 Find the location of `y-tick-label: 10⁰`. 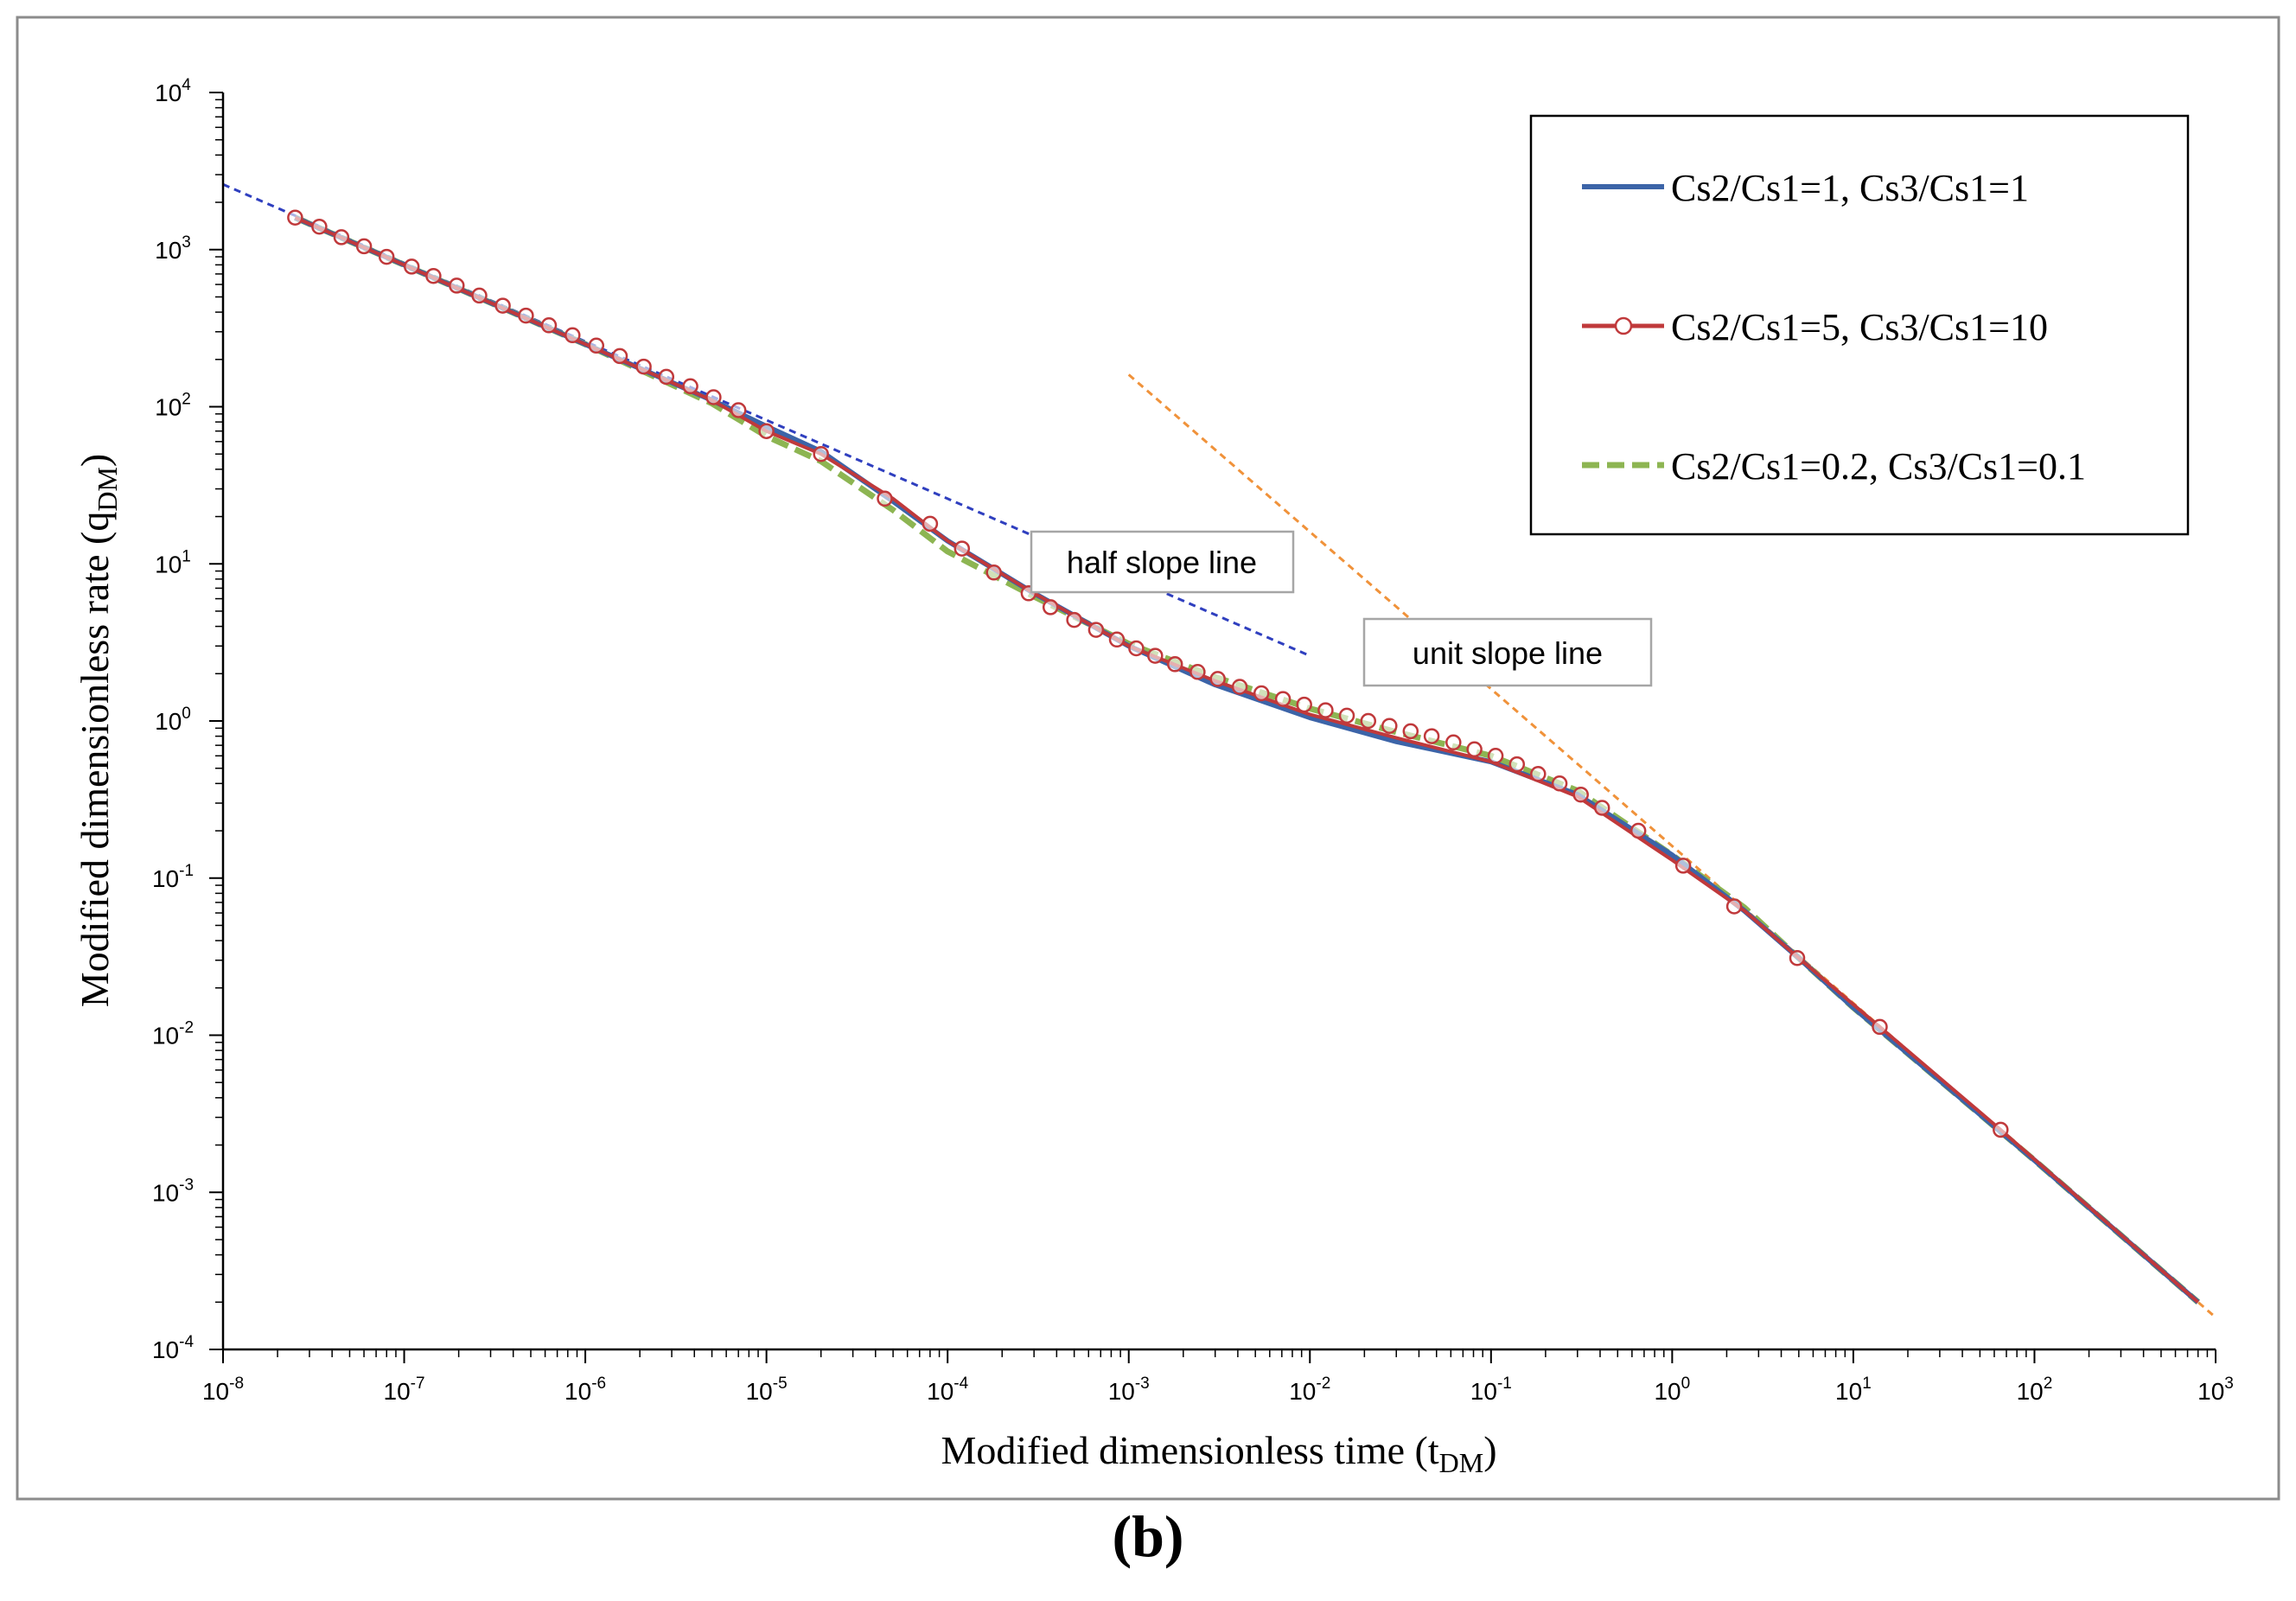

y-tick-label: 10⁰ is located at coordinates (173, 720).